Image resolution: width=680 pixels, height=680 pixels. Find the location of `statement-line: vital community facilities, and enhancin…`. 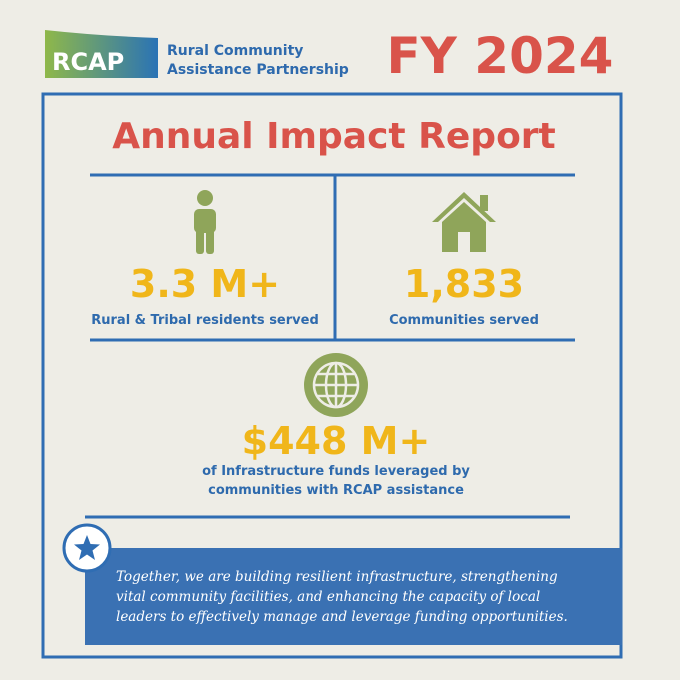

statement-line: vital community facilities, and enhancin… is located at coordinates (328, 597).